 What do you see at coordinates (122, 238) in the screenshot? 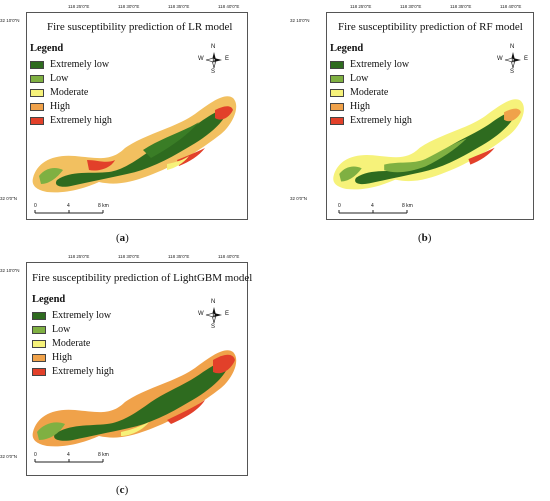
I see `panel-caption: (a)` at bounding box center [122, 238].